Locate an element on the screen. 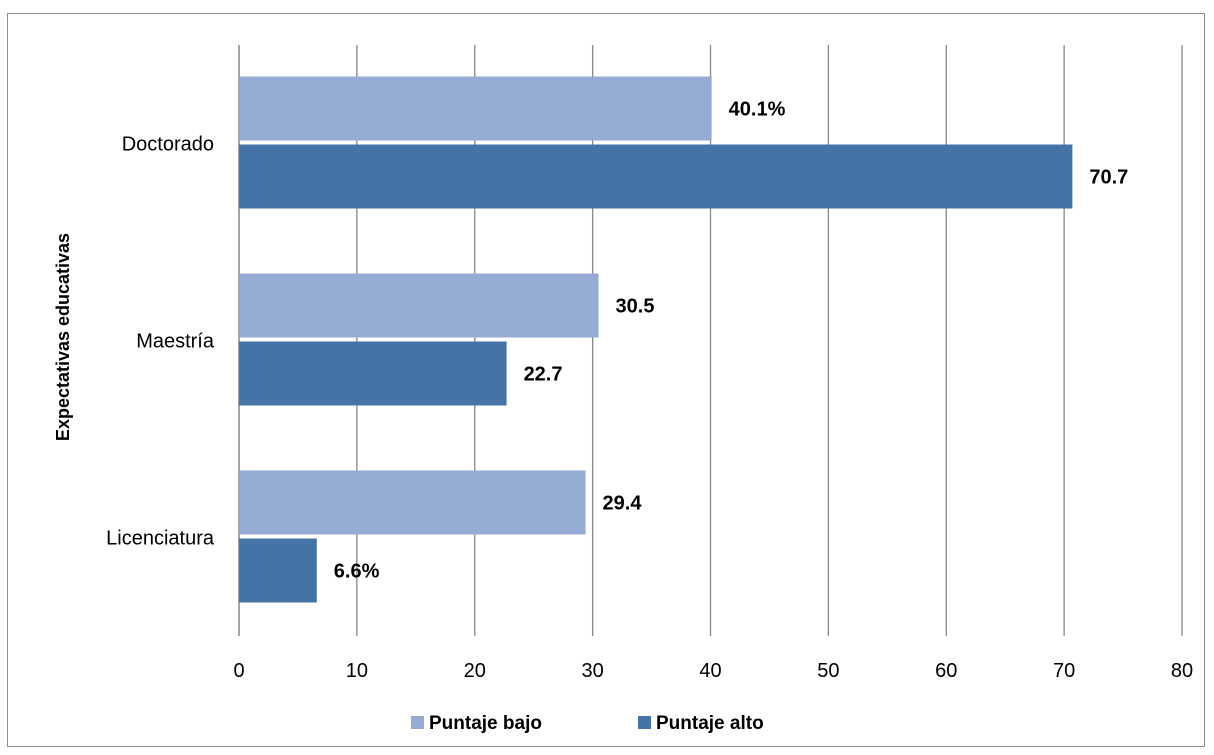 The width and height of the screenshot is (1214, 755). x-tick-label: 40 is located at coordinates (710, 671).